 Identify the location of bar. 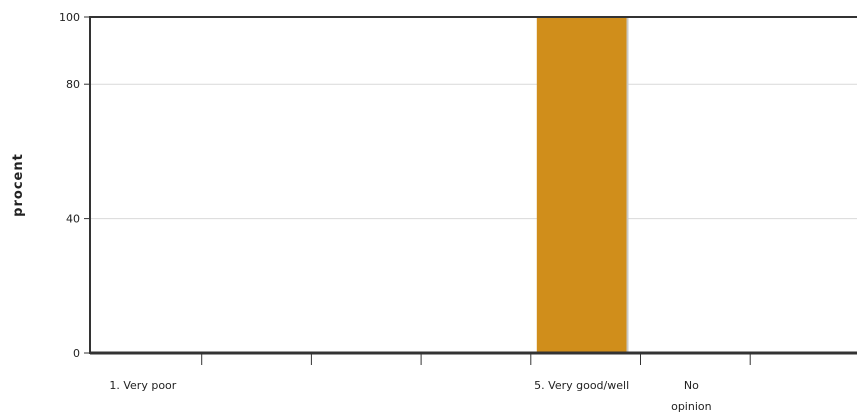
(581, 185).